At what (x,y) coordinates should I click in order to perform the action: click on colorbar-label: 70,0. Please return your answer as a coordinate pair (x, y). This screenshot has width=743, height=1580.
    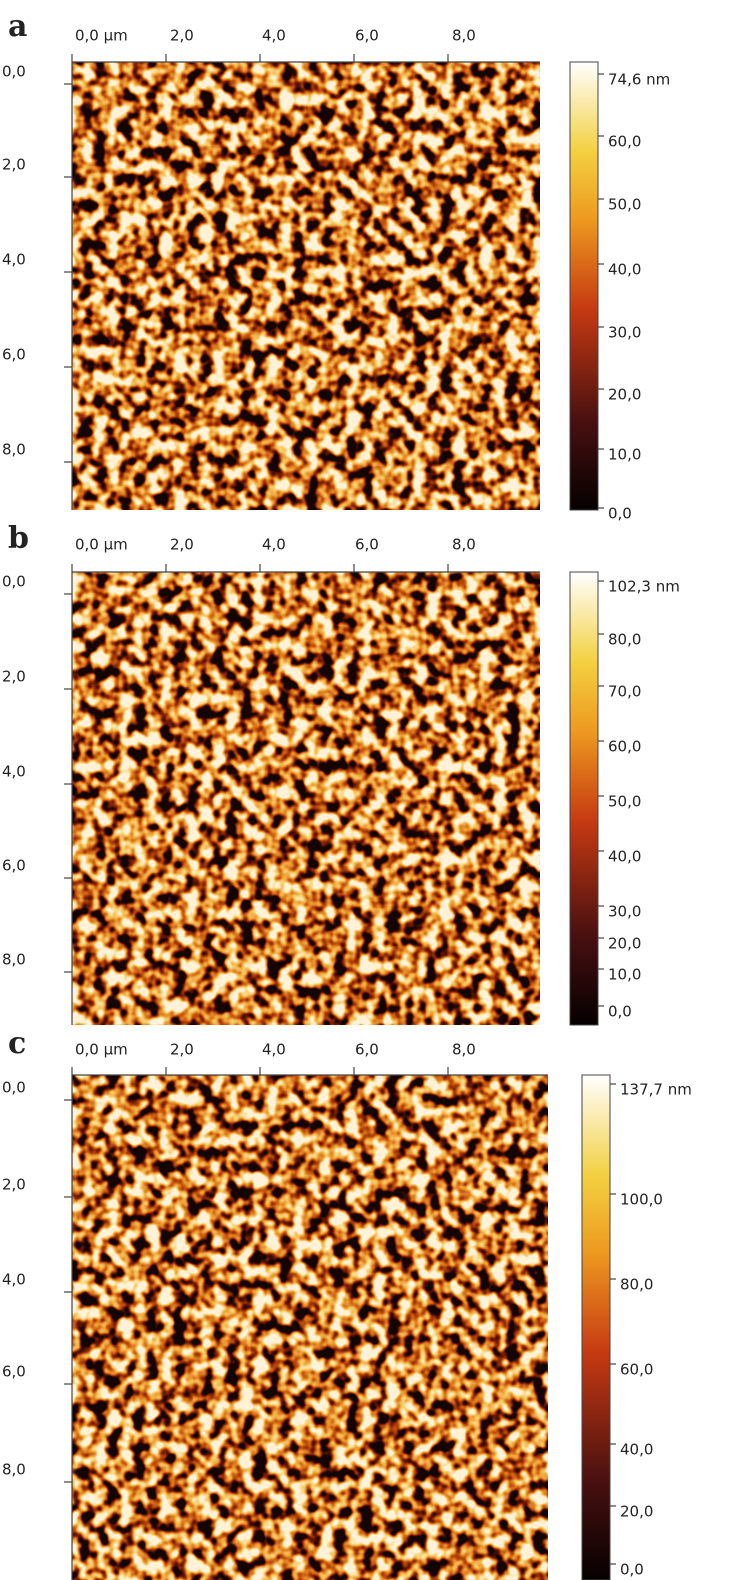
    Looking at the image, I should click on (624, 692).